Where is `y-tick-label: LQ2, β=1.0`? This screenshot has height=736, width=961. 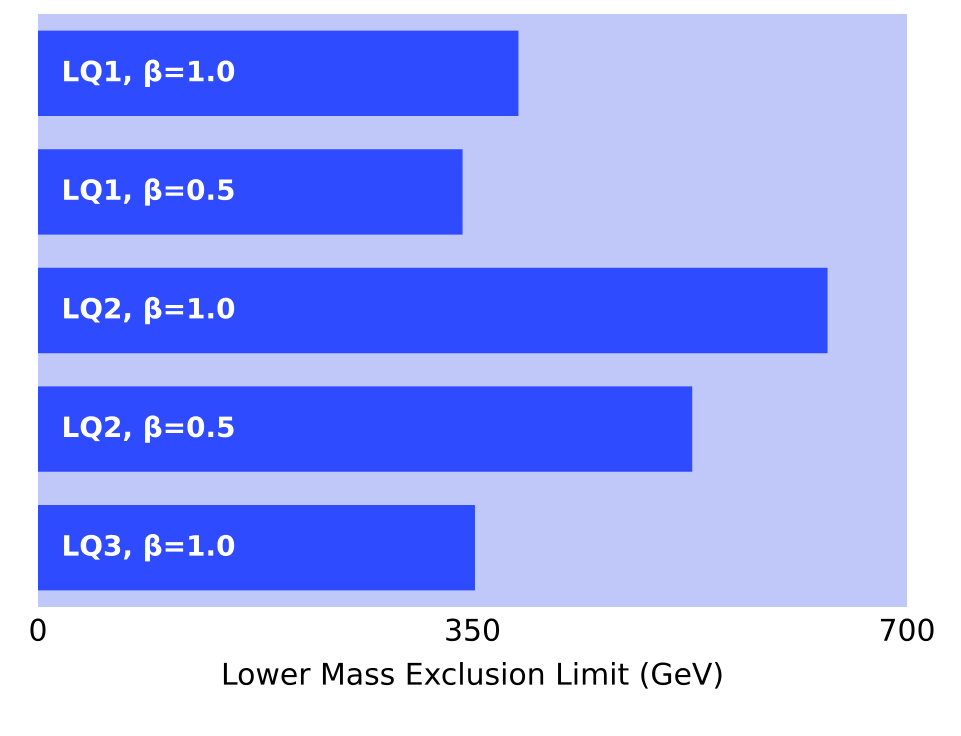
y-tick-label: LQ2, β=1.0 is located at coordinates (149, 310).